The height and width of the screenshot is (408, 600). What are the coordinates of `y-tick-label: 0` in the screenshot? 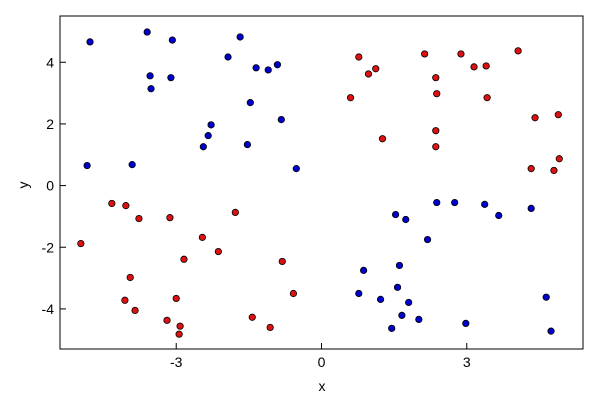 It's located at (50, 186).